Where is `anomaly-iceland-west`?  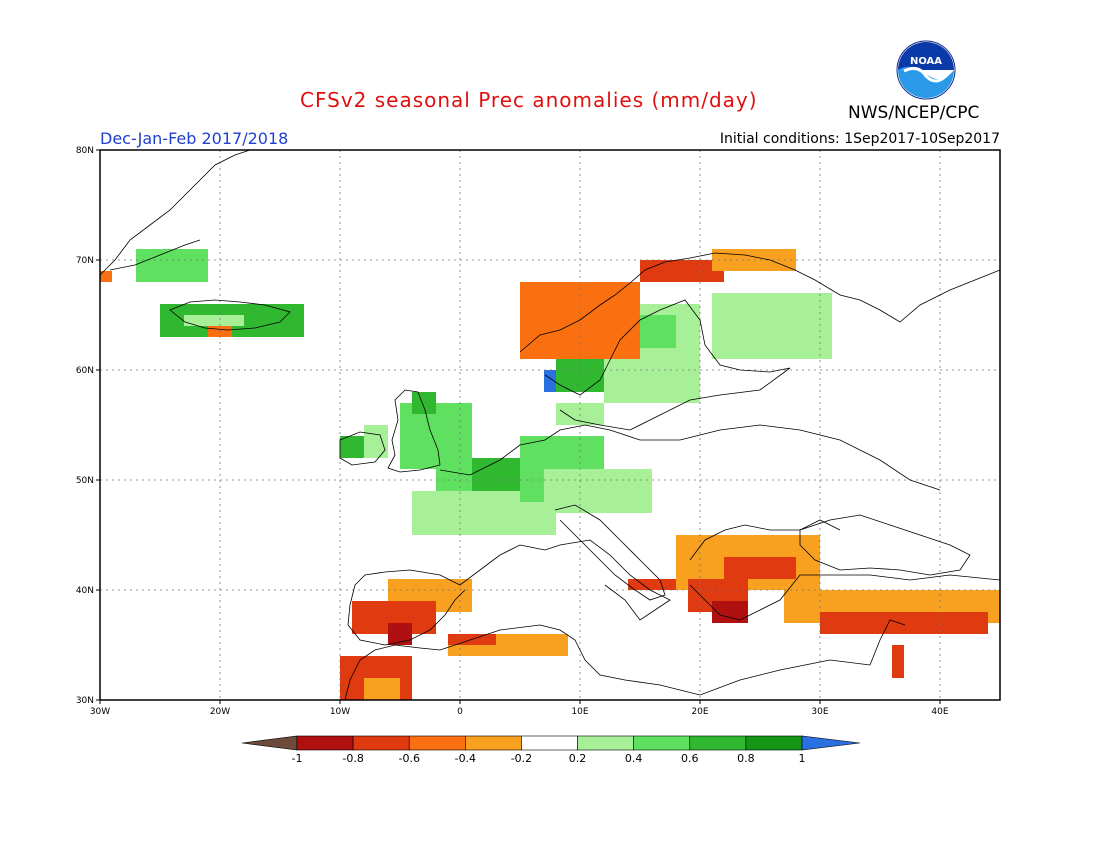
anomaly-iceland-west is located at coordinates (214, 320).